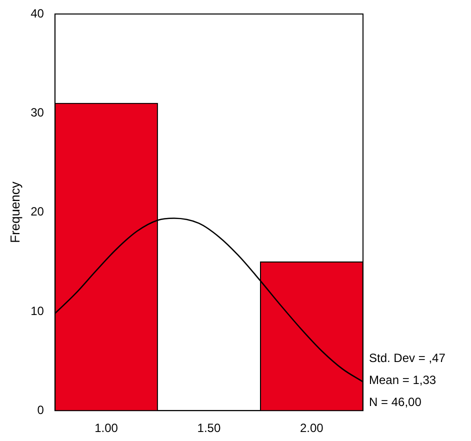  What do you see at coordinates (37, 211) in the screenshot?
I see `y-tick-label: 20` at bounding box center [37, 211].